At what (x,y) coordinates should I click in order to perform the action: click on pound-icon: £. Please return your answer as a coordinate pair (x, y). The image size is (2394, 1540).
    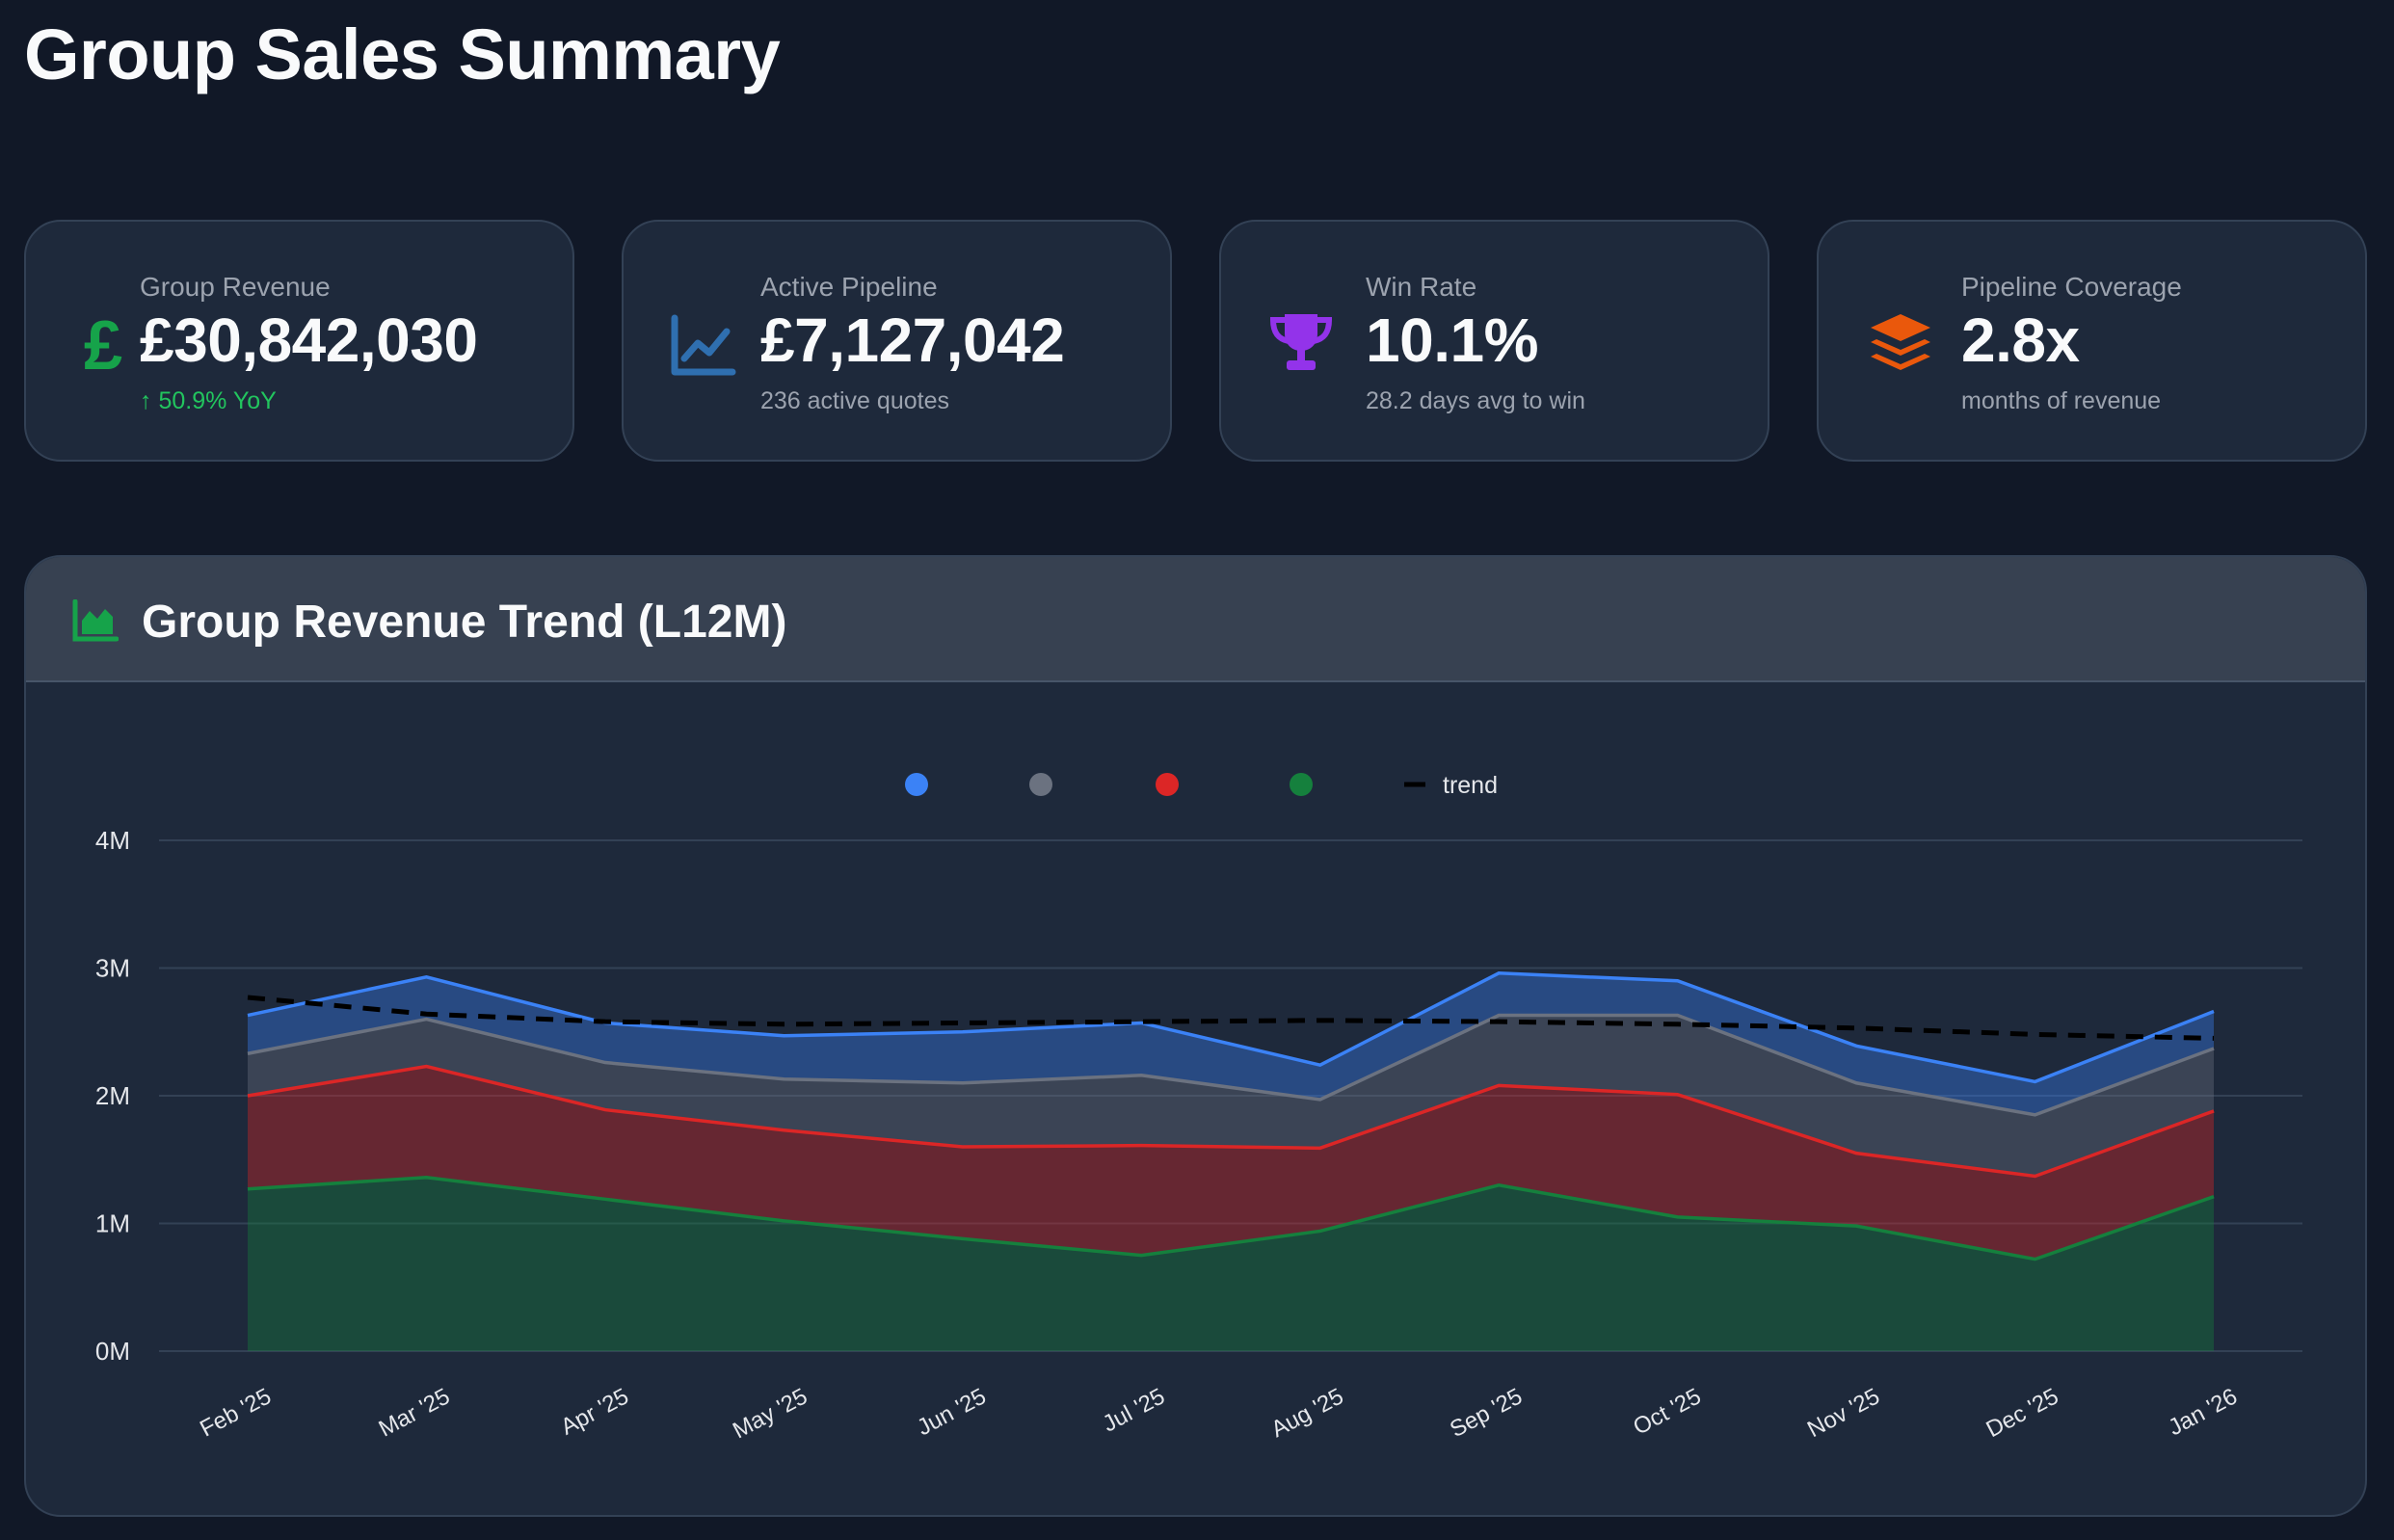
    Looking at the image, I should click on (103, 343).